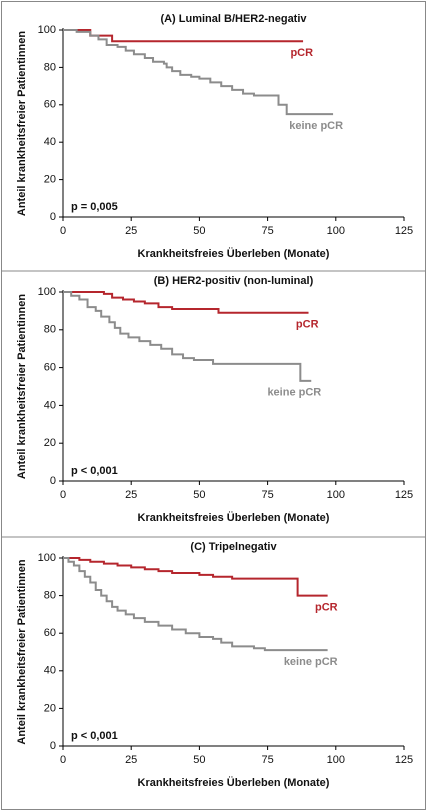 Image resolution: width=427 pixels, height=811 pixels. I want to click on annotation: p = 0,005, so click(94, 207).